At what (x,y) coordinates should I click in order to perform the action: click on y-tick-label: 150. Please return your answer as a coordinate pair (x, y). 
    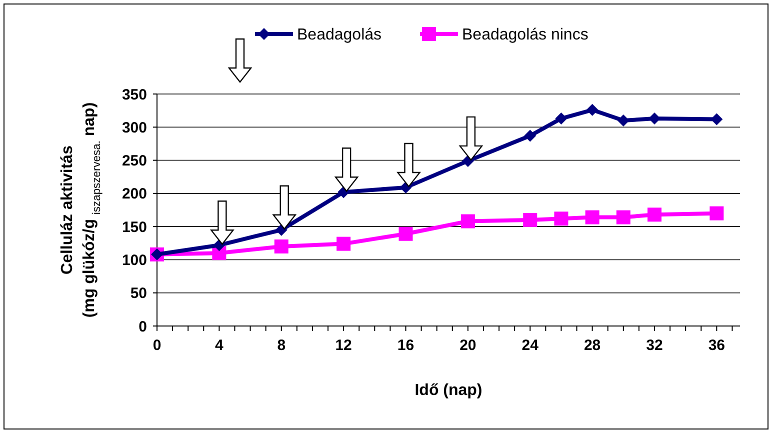
    Looking at the image, I should click on (134, 227).